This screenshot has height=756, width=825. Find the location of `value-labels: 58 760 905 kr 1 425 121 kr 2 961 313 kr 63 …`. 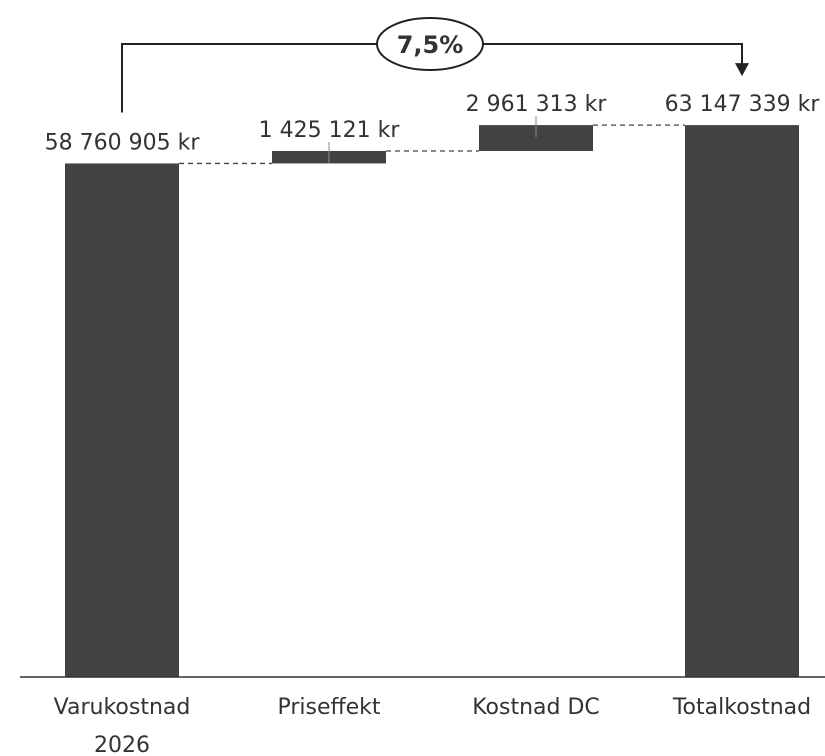

value-labels: 58 760 905 kr 1 425 121 kr 2 961 313 kr 63 … is located at coordinates (433, 123).